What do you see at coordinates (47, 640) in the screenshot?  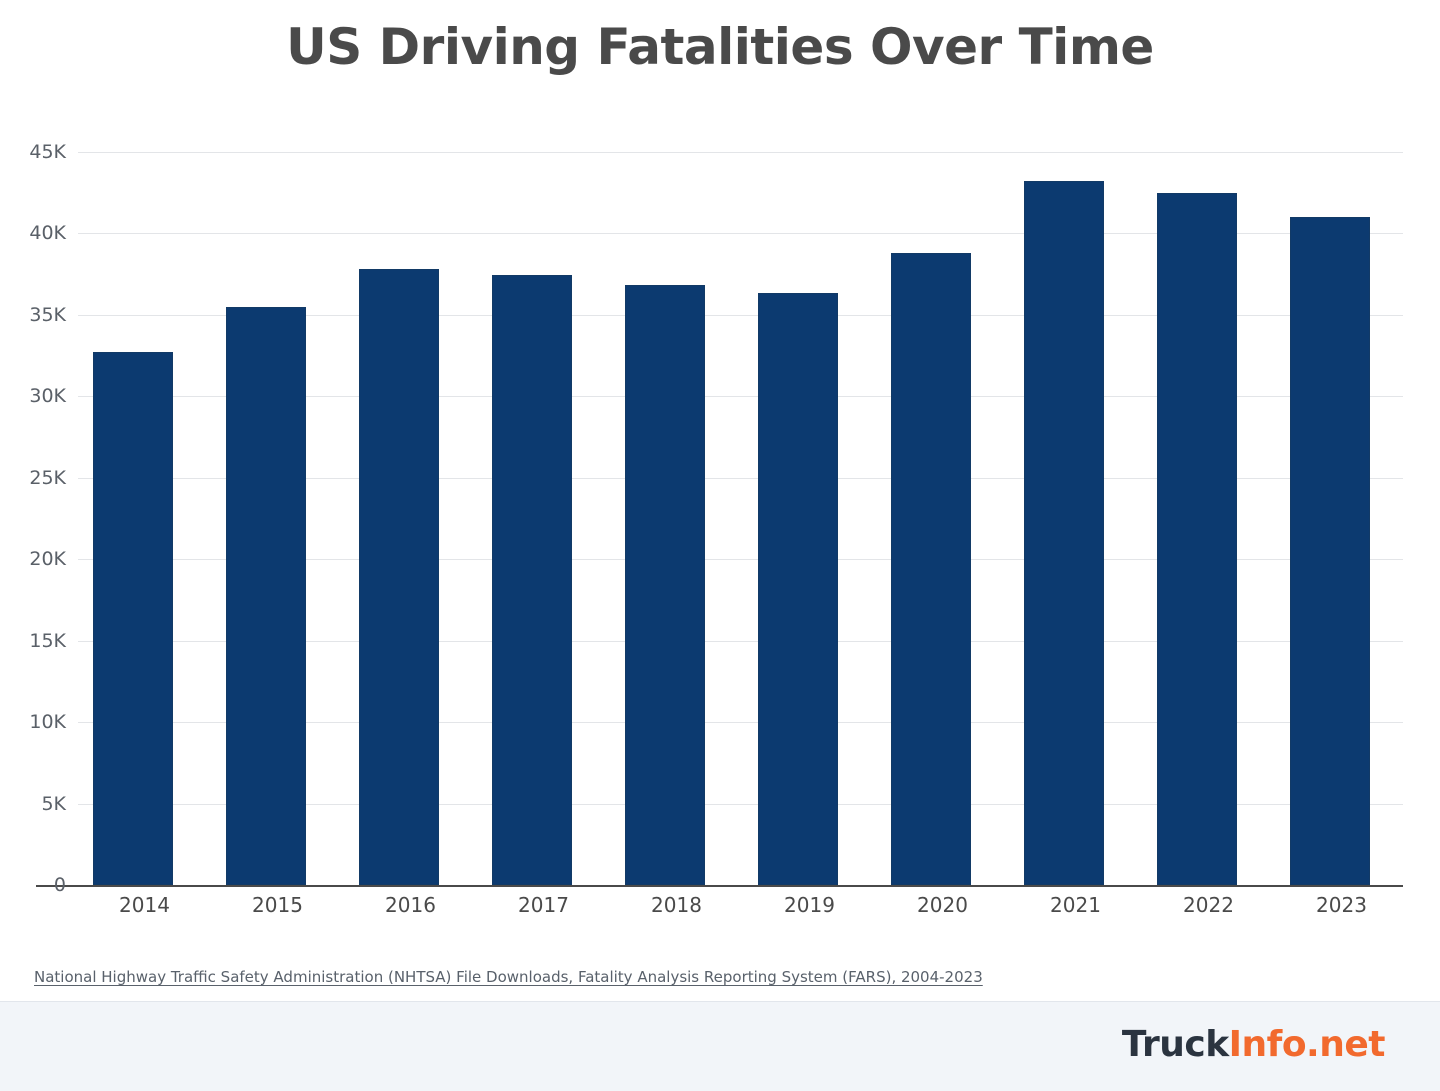 I see `y-axis-tick-label: 15K` at bounding box center [47, 640].